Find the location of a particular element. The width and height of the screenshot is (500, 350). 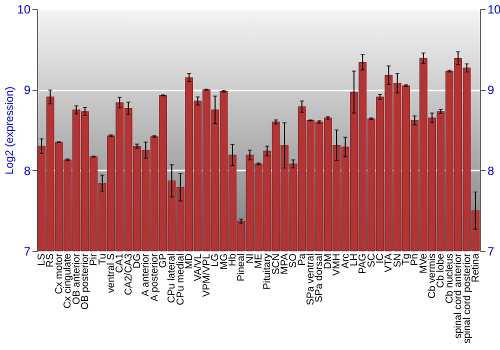

x-tick-label: ME is located at coordinates (259, 260).